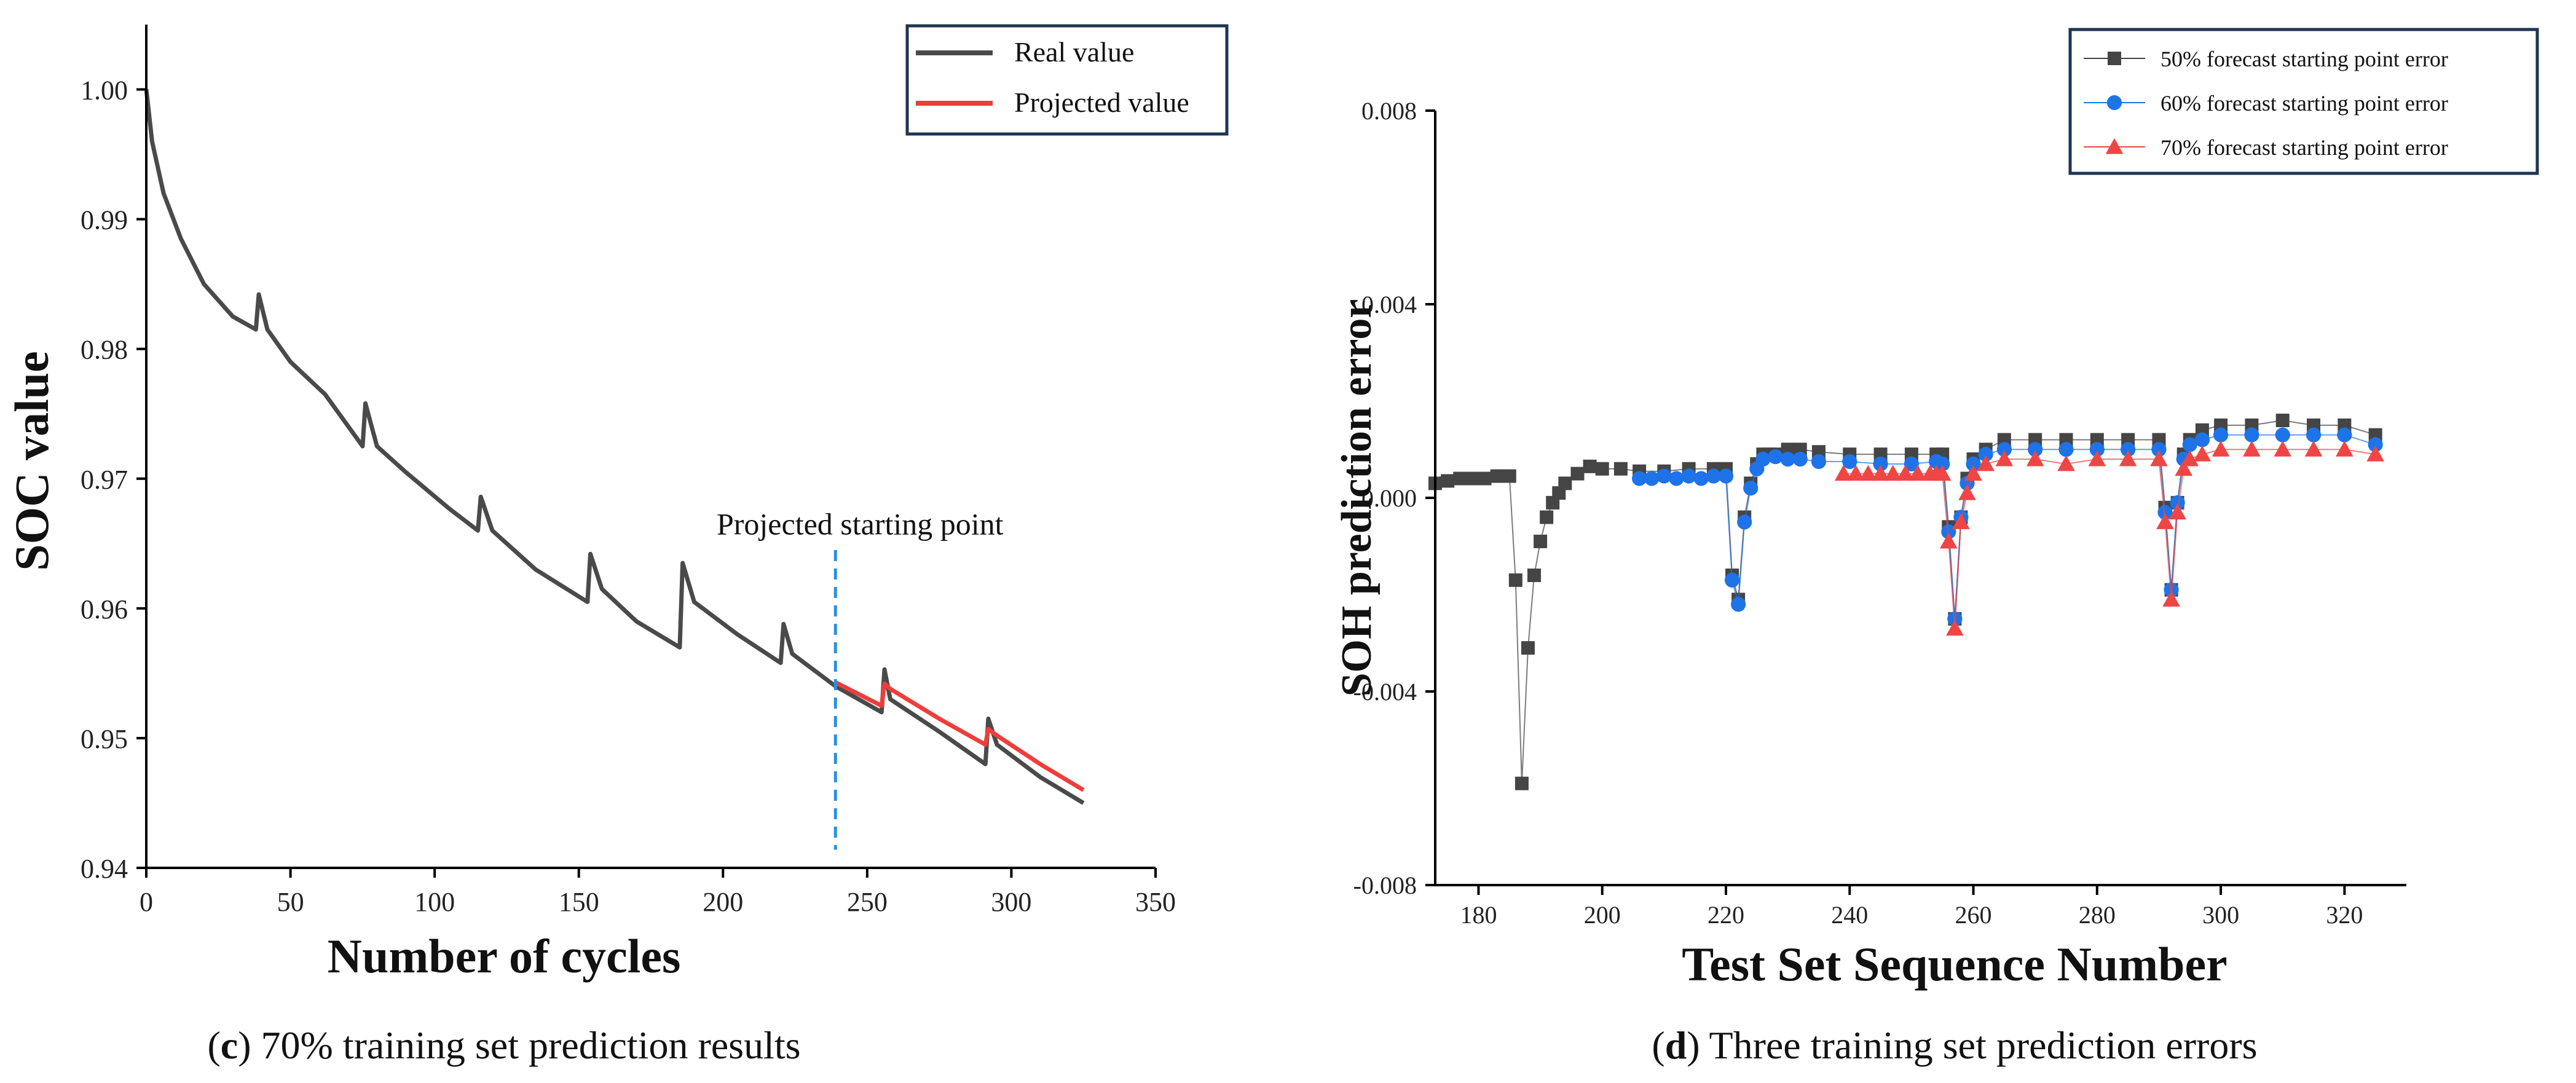 This screenshot has width=2576, height=1083. What do you see at coordinates (230, 1045) in the screenshot?
I see `panel-c-caption-letter: c` at bounding box center [230, 1045].